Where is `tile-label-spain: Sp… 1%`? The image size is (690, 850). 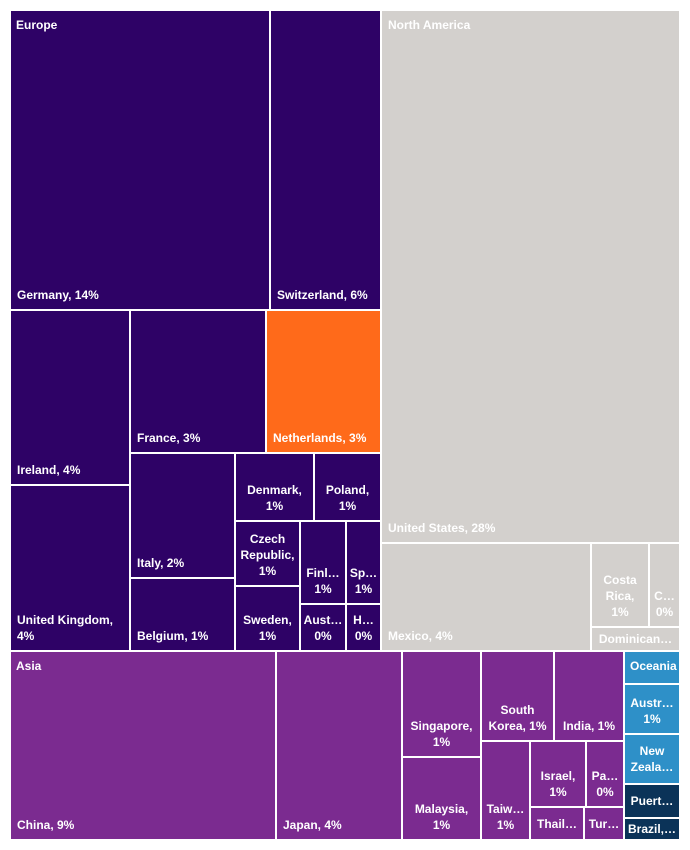 tile-label-spain: Sp… 1% is located at coordinates (363, 581).